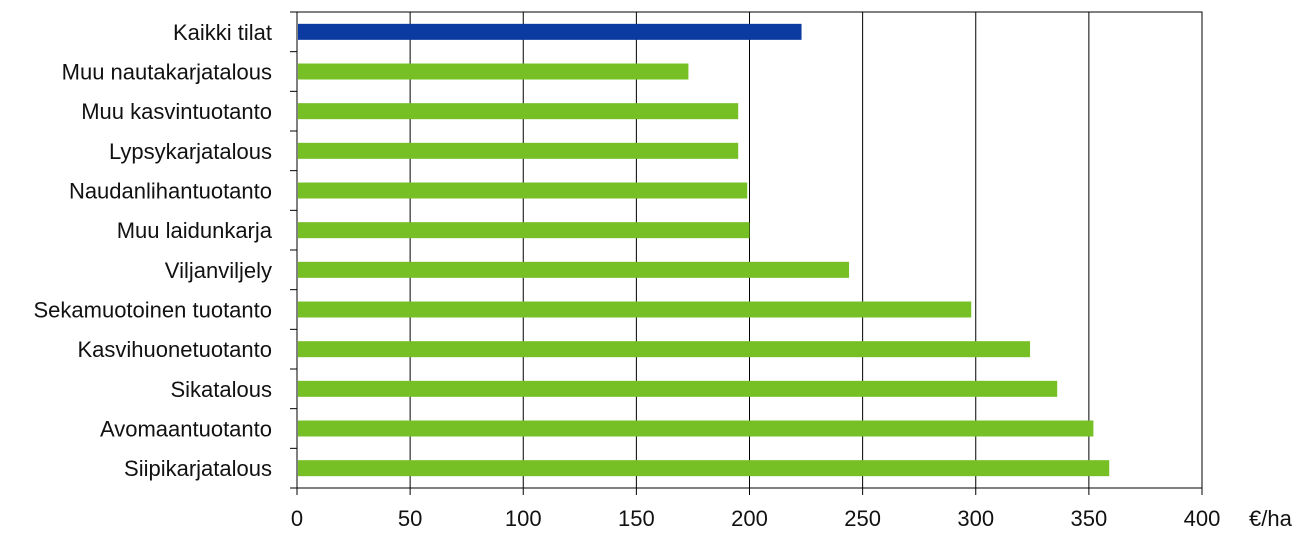  I want to click on category-label: Siipikarjatalous, so click(198, 468).